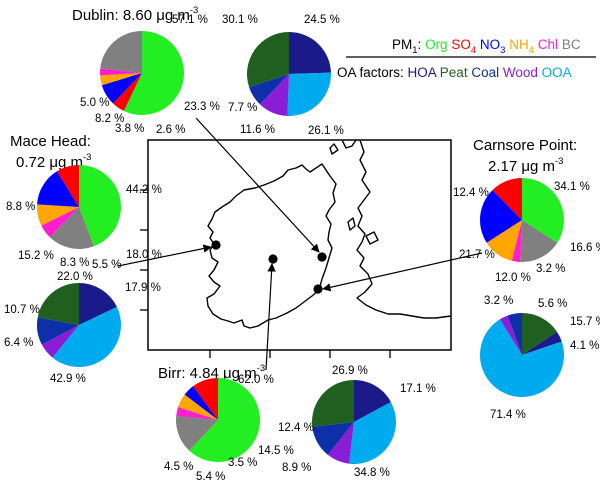 The width and height of the screenshot is (600, 486). What do you see at coordinates (508, 415) in the screenshot?
I see `slice-label-ooa: 71.4 %` at bounding box center [508, 415].